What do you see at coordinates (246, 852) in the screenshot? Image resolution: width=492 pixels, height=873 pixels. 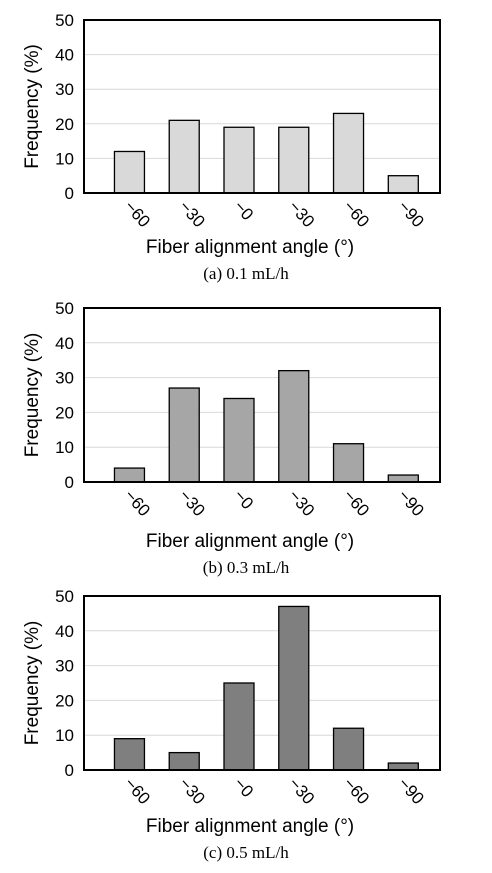 I see `chart-caption: (c) 0.5 mL/h` at bounding box center [246, 852].